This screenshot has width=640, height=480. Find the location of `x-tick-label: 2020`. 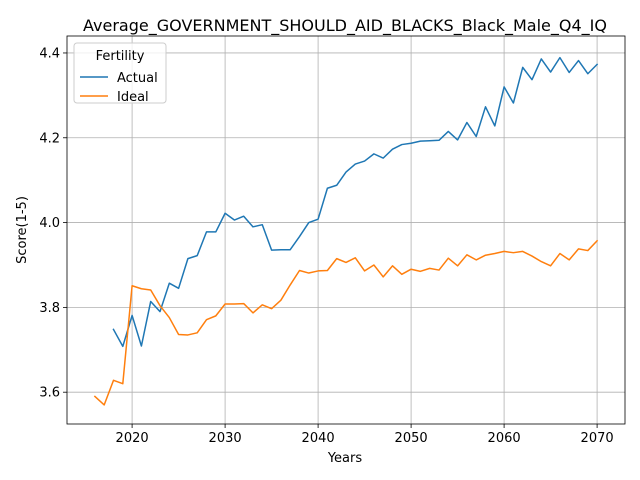

x-tick-label: 2020 is located at coordinates (132, 438).